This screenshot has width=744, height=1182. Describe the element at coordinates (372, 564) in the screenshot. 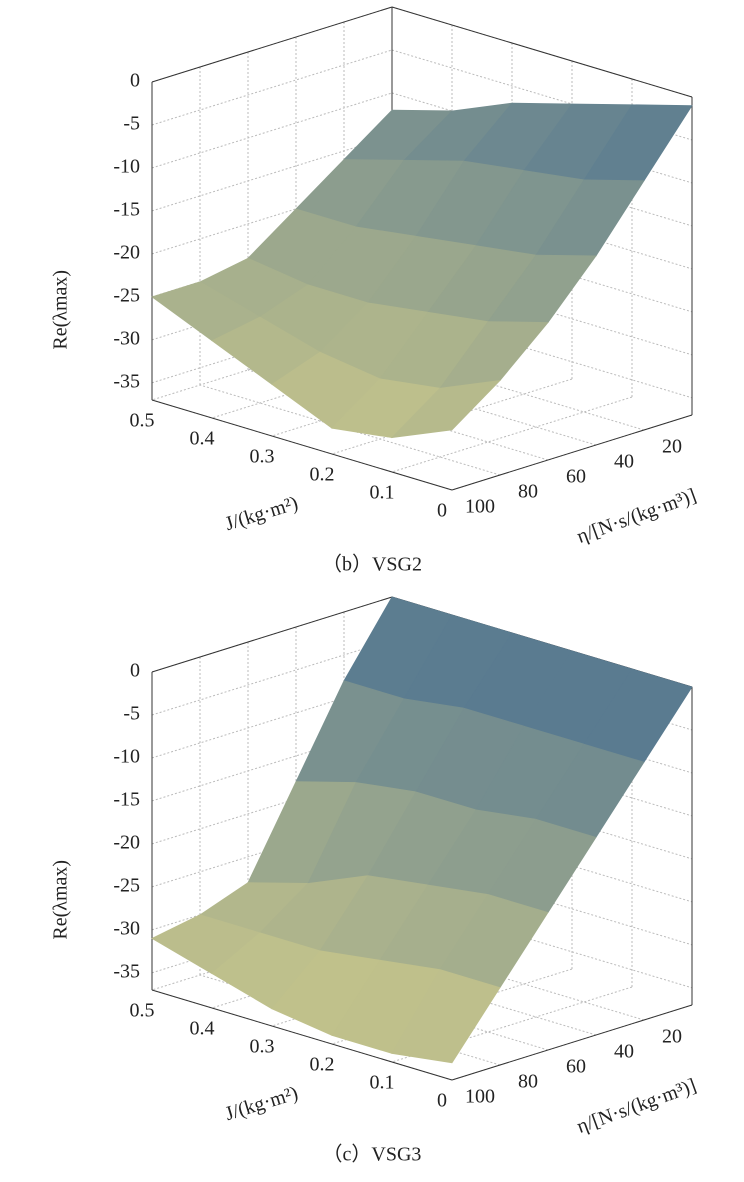

I see `caption: （b）VSG2` at that location.